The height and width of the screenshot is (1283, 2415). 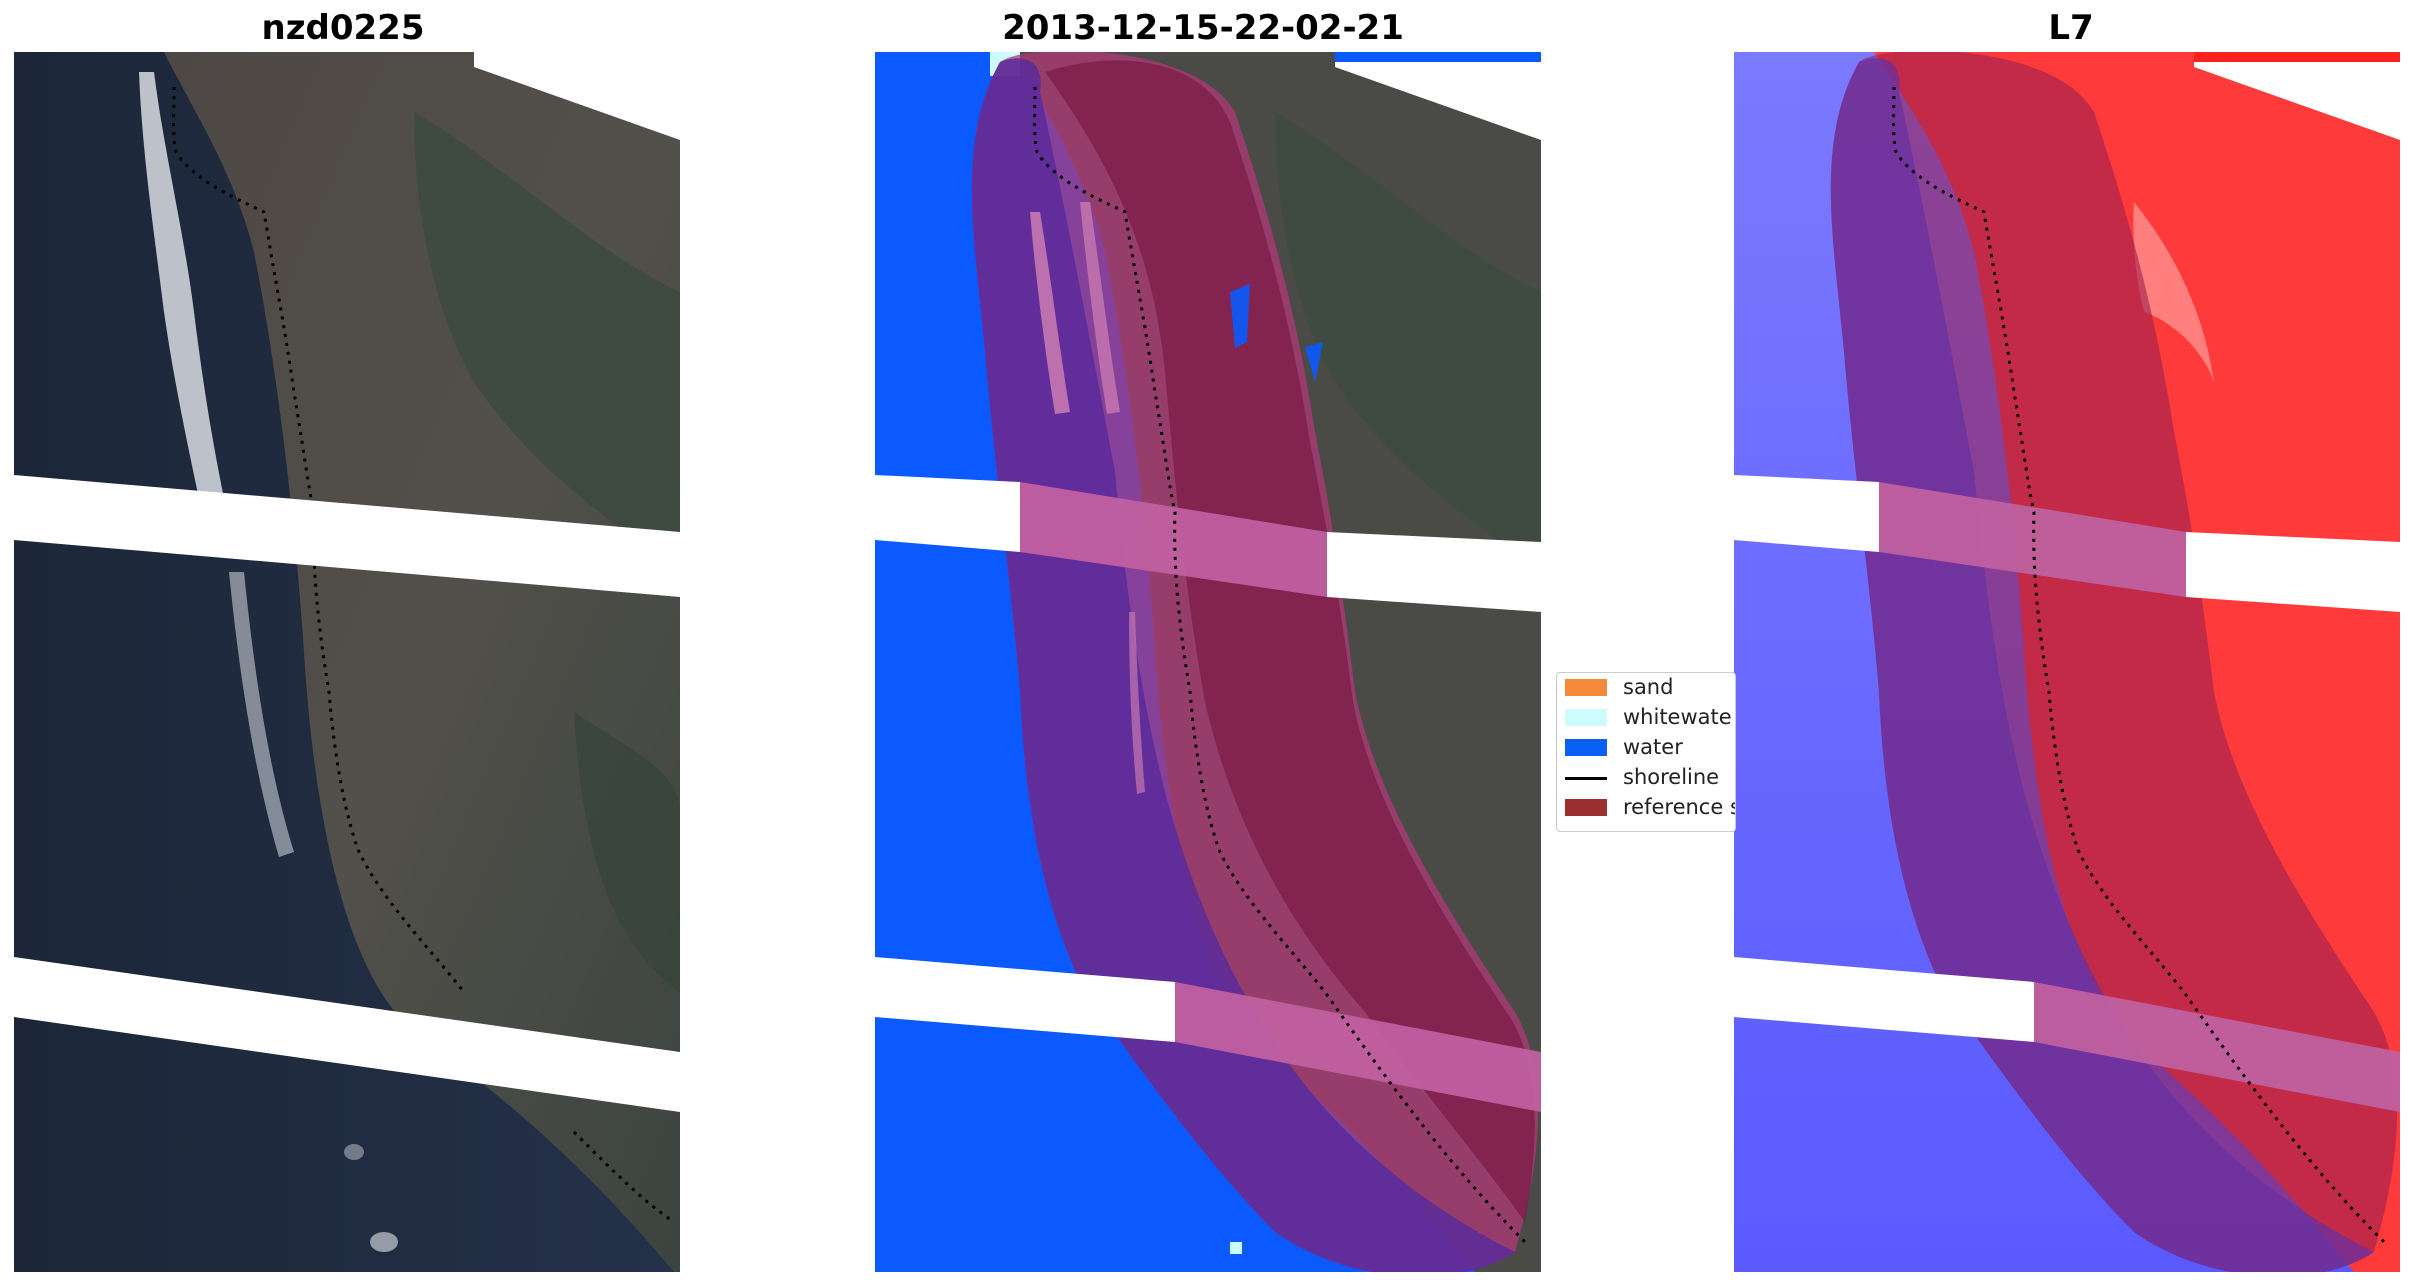 What do you see at coordinates (1679, 807) in the screenshot?
I see `legend-label-reference: reference s` at bounding box center [1679, 807].